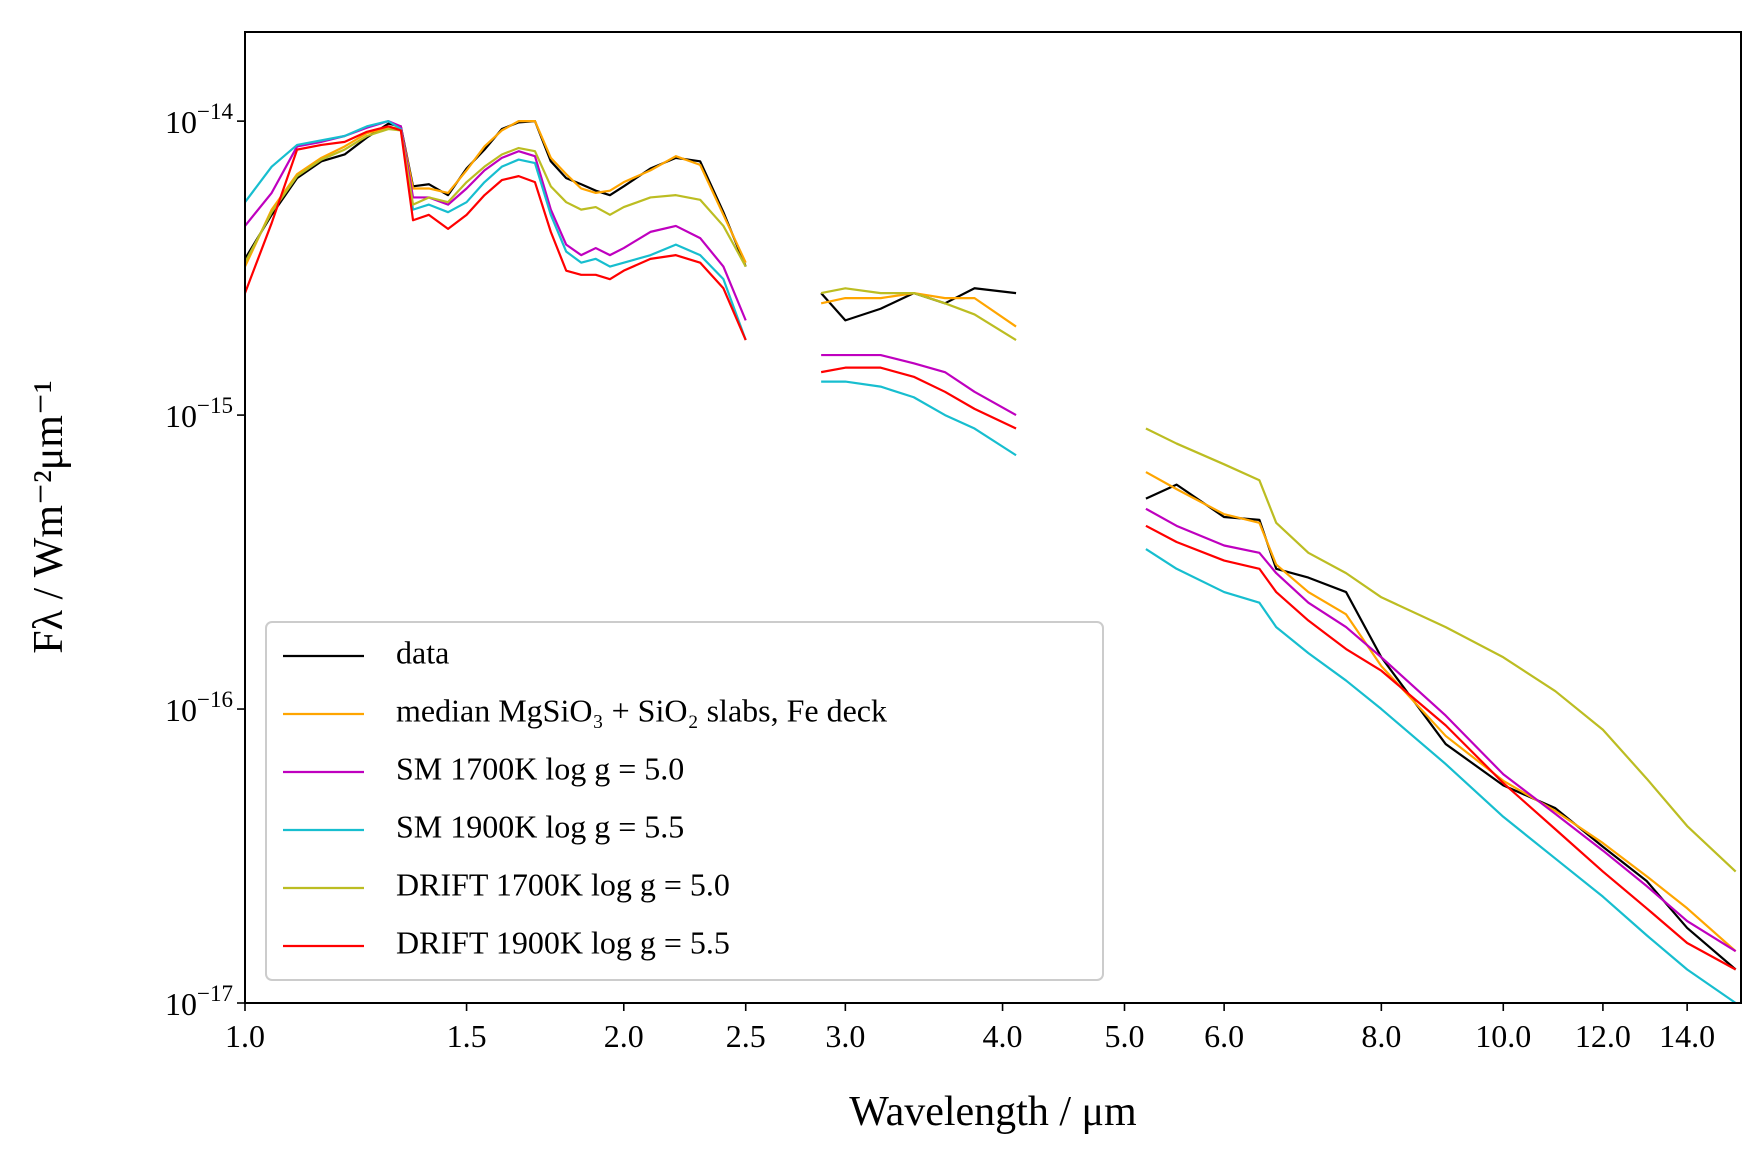 Image resolution: width=1764 pixels, height=1164 pixels. Describe the element at coordinates (641, 710) in the screenshot. I see `legend-label: median MgSiO₃ + SiO₂ slabs, Fe deck` at that location.